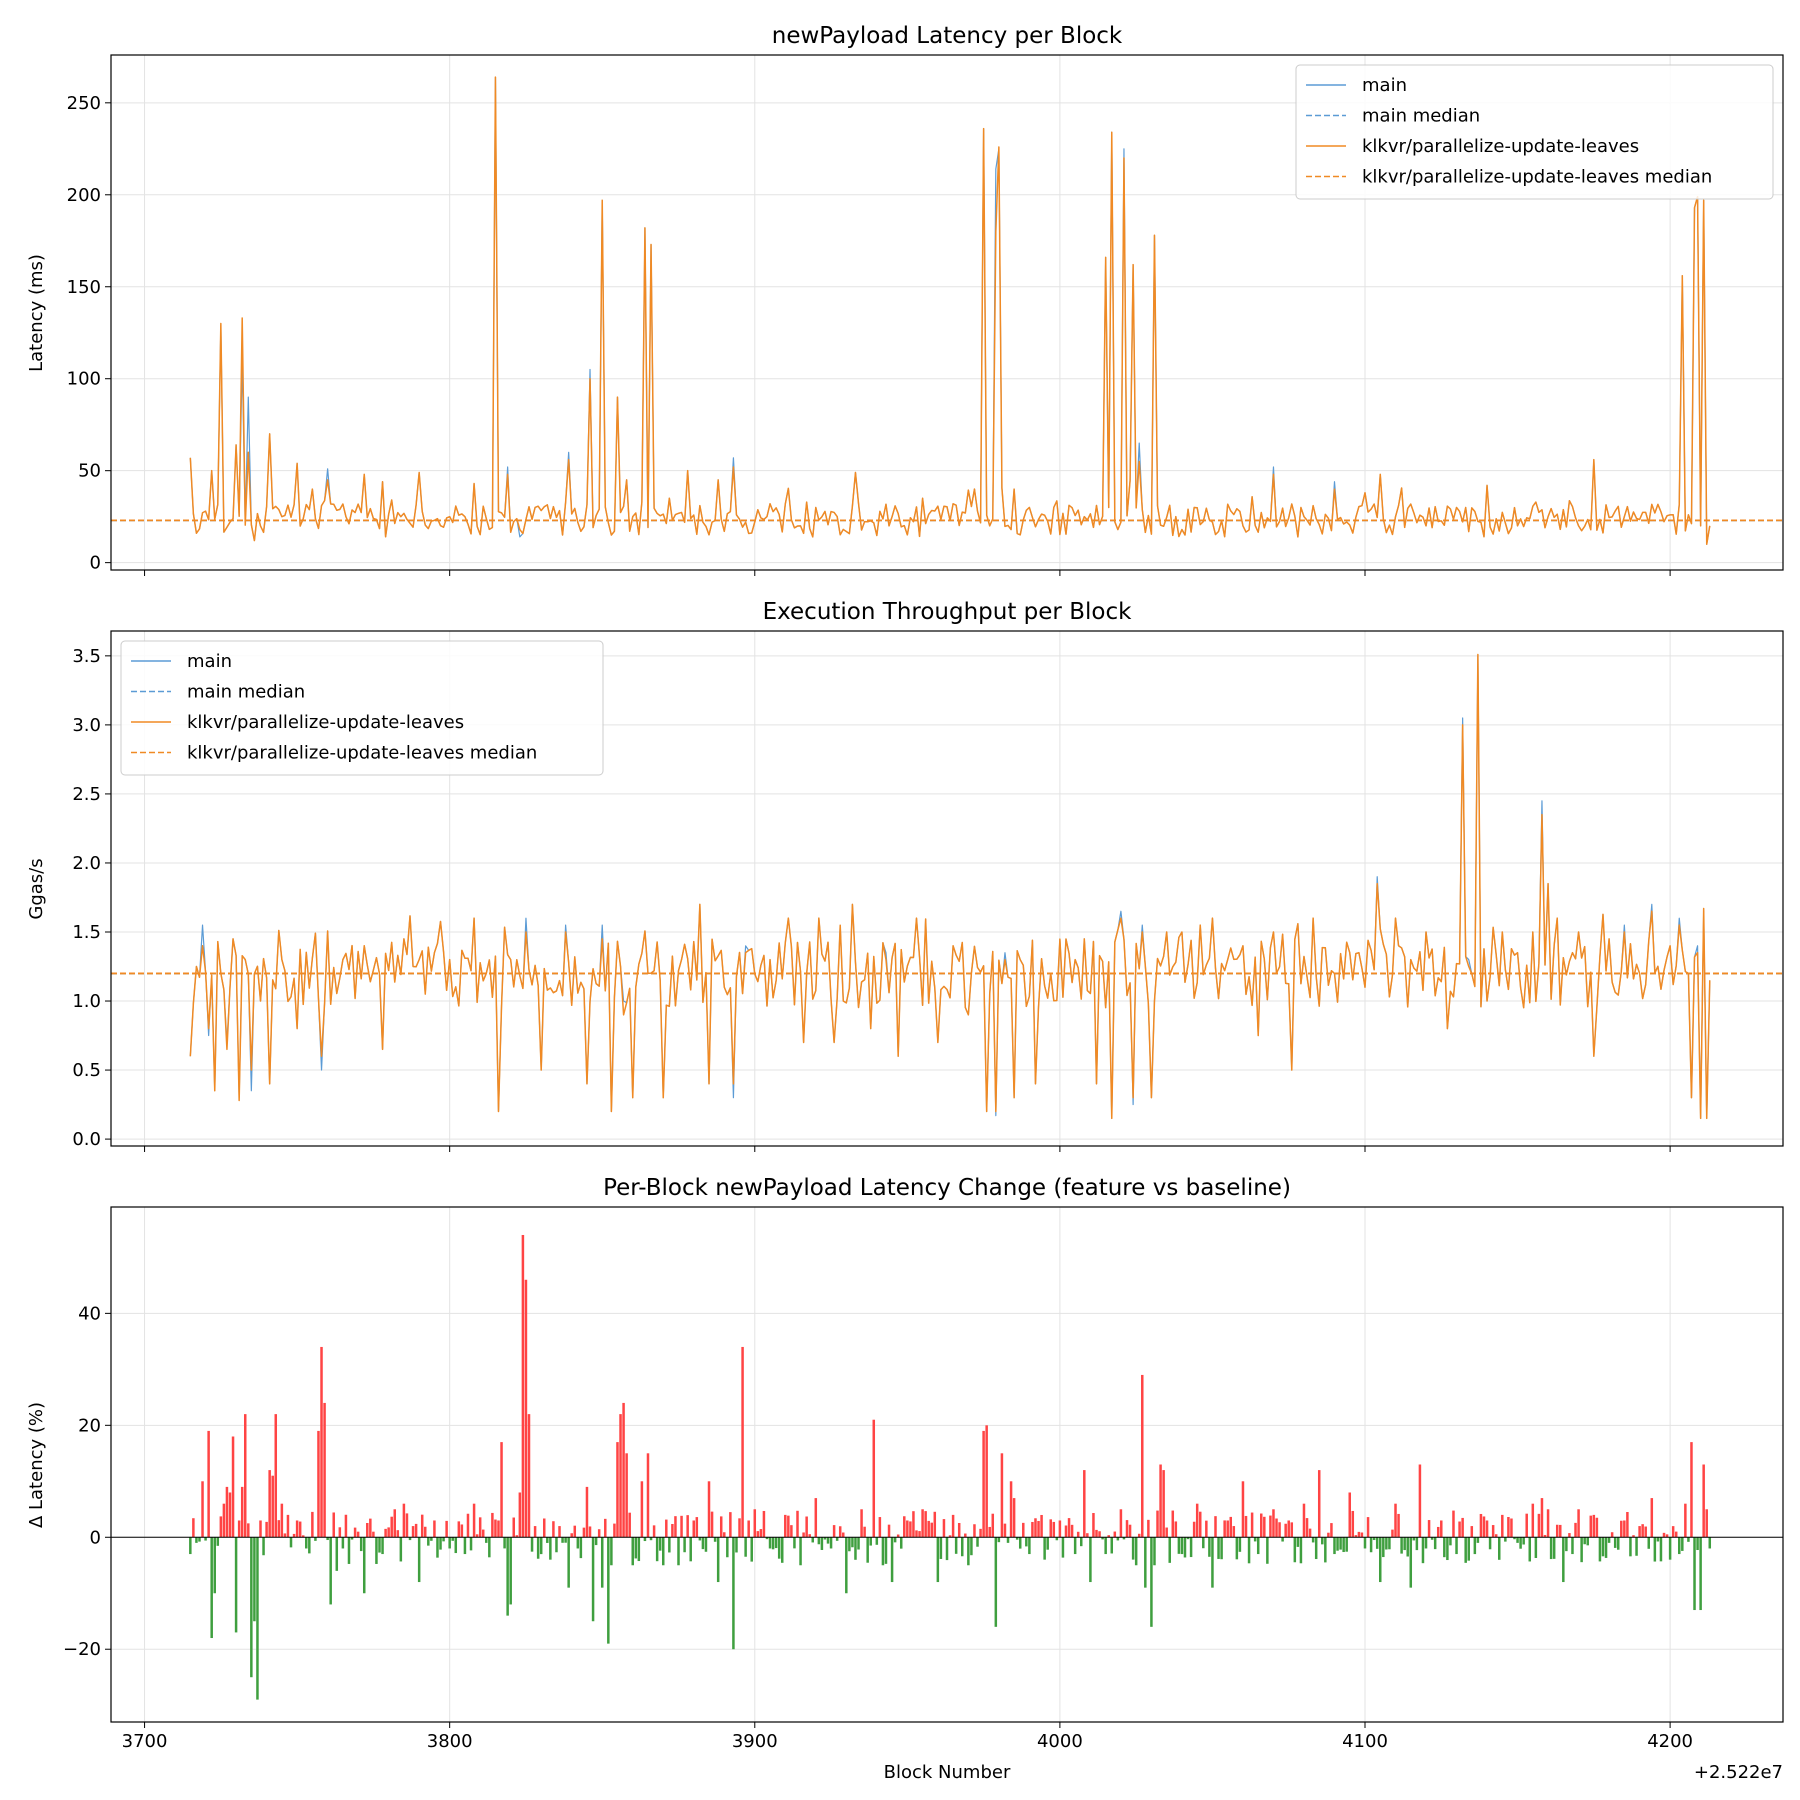 The image size is (1800, 1800). Describe the element at coordinates (145, 1741) in the screenshot. I see `x-tick-label: 3700` at that location.